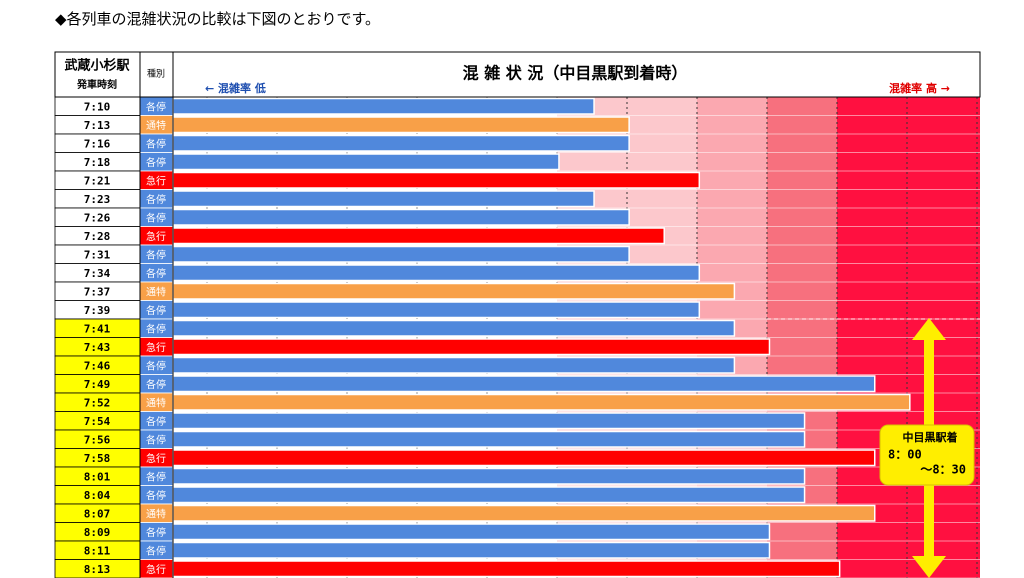  Describe the element at coordinates (97, 476) in the screenshot. I see `time-label: 8:01` at that location.